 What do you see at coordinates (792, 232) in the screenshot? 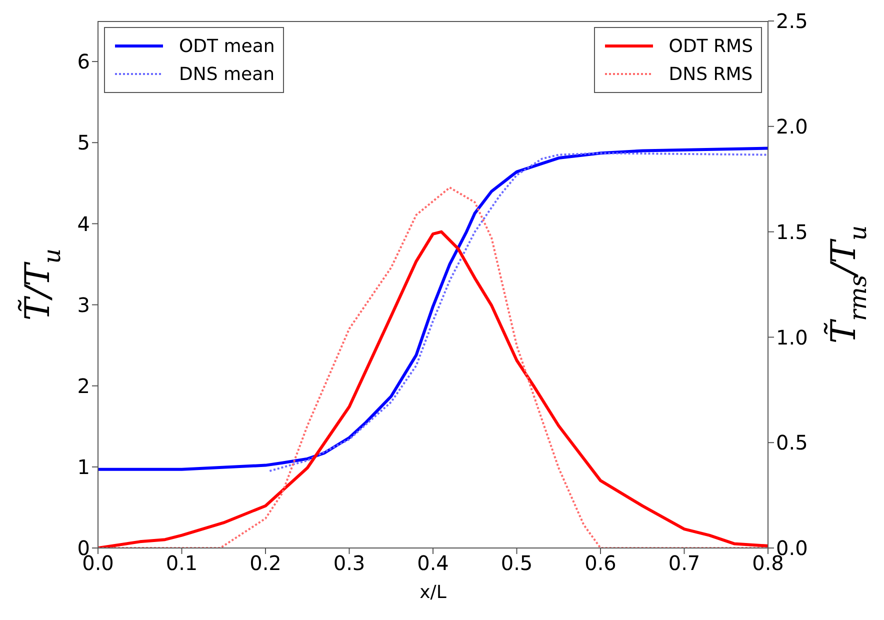
I see `y2-tick-label: 1.5` at bounding box center [792, 232].